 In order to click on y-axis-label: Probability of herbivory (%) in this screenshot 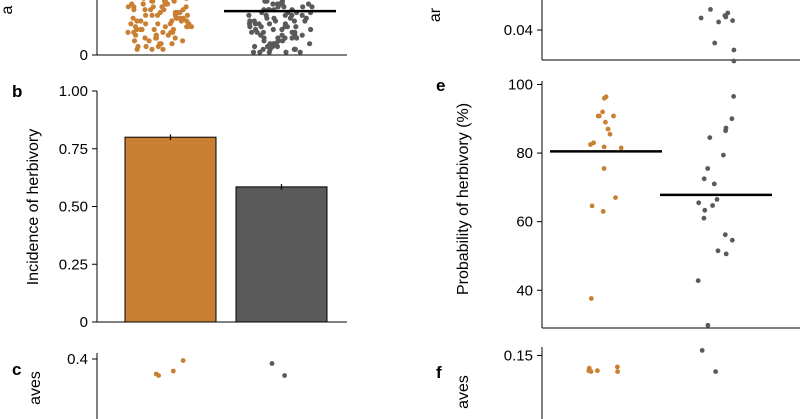, I will do `click(463, 199)`.